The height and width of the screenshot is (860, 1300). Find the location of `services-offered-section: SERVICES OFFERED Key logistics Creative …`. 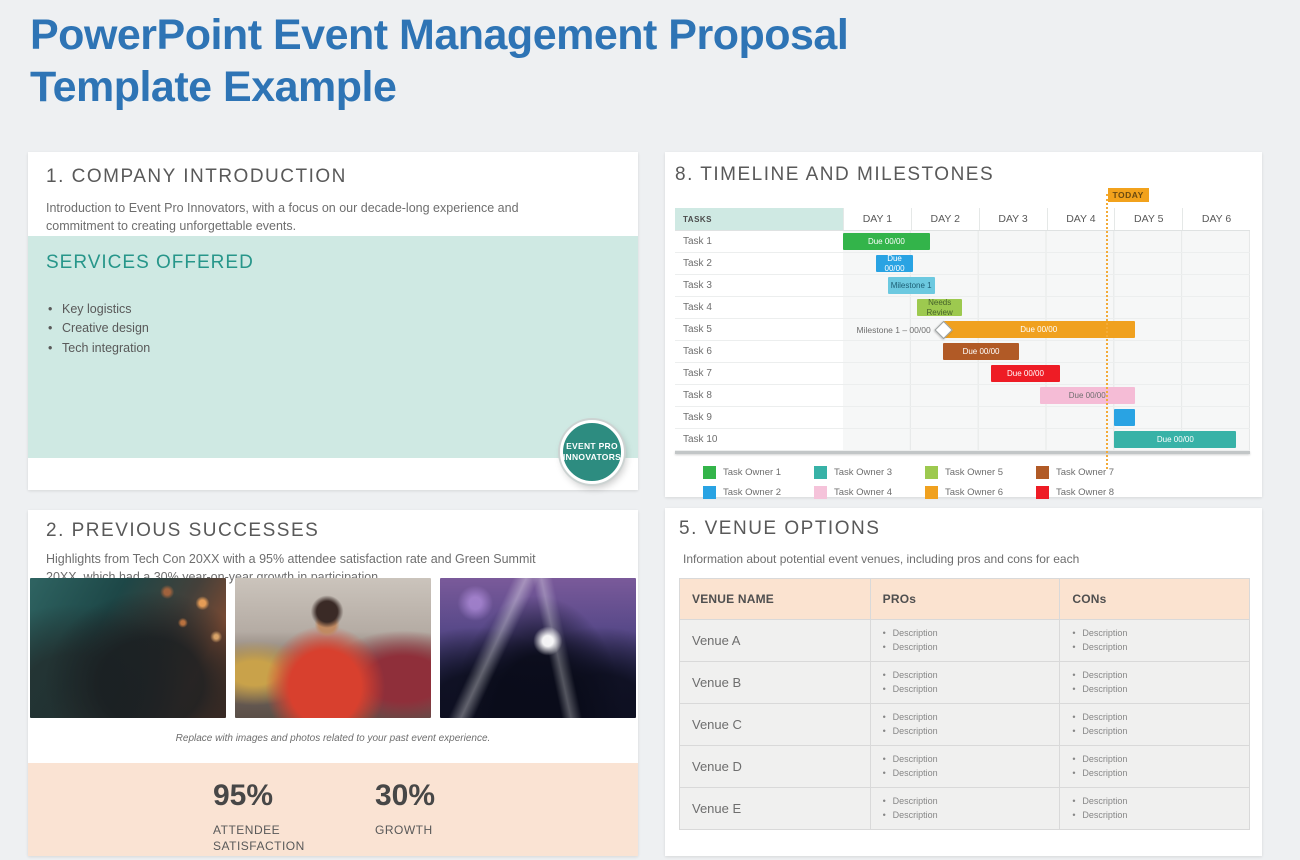

services-offered-section: SERVICES OFFERED Key logistics Creative … is located at coordinates (333, 347).